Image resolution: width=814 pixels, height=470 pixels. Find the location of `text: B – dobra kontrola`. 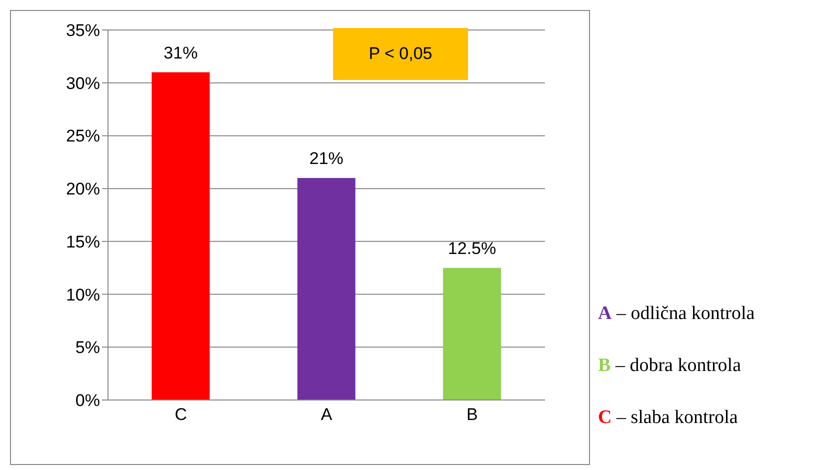

text: B – dobra kontrola is located at coordinates (670, 366).